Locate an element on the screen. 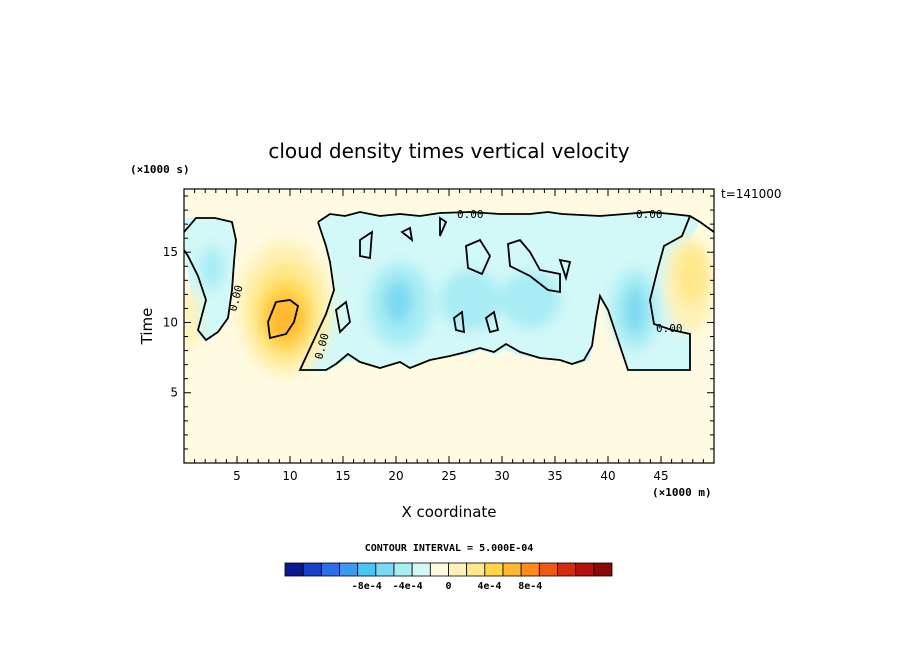 The width and height of the screenshot is (904, 654). contour-label-3: 0.00 is located at coordinates (669, 328).